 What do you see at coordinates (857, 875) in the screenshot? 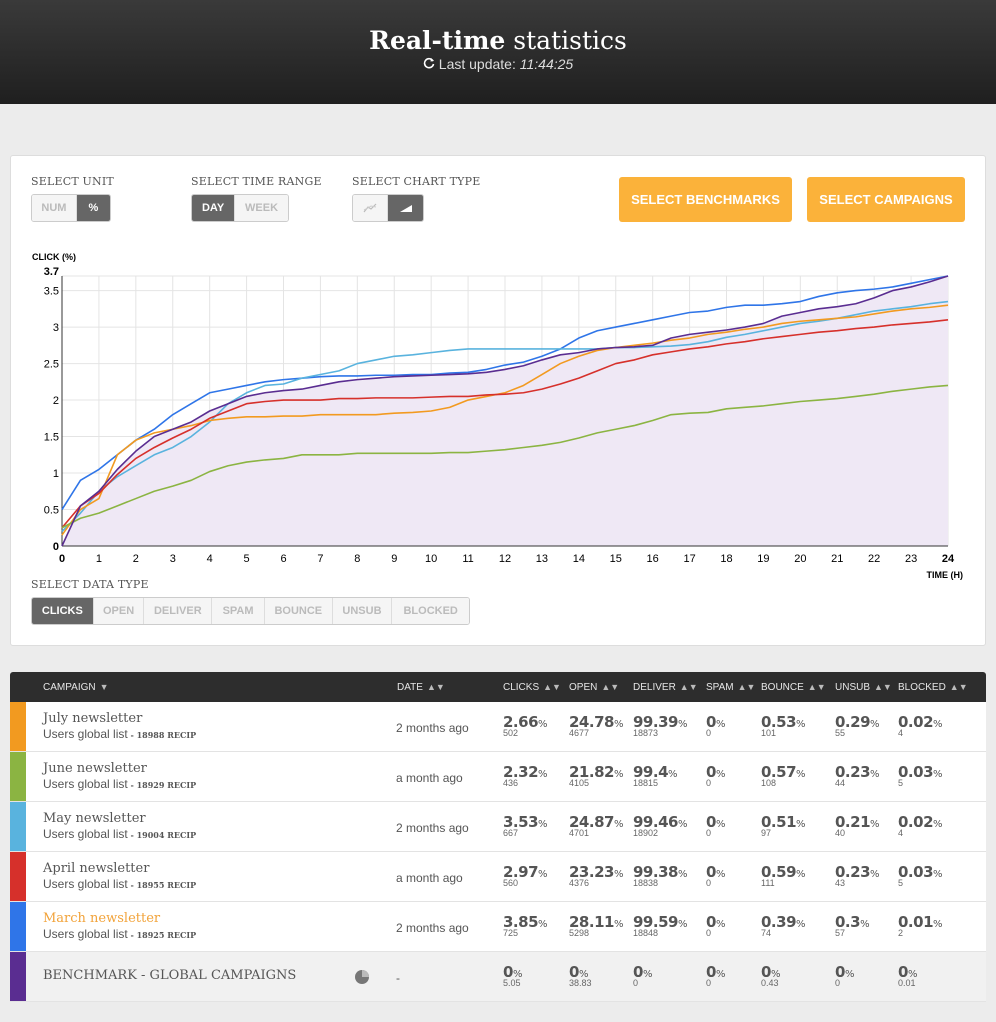
I see `unsub-cell: 0.23% 43` at bounding box center [857, 875].